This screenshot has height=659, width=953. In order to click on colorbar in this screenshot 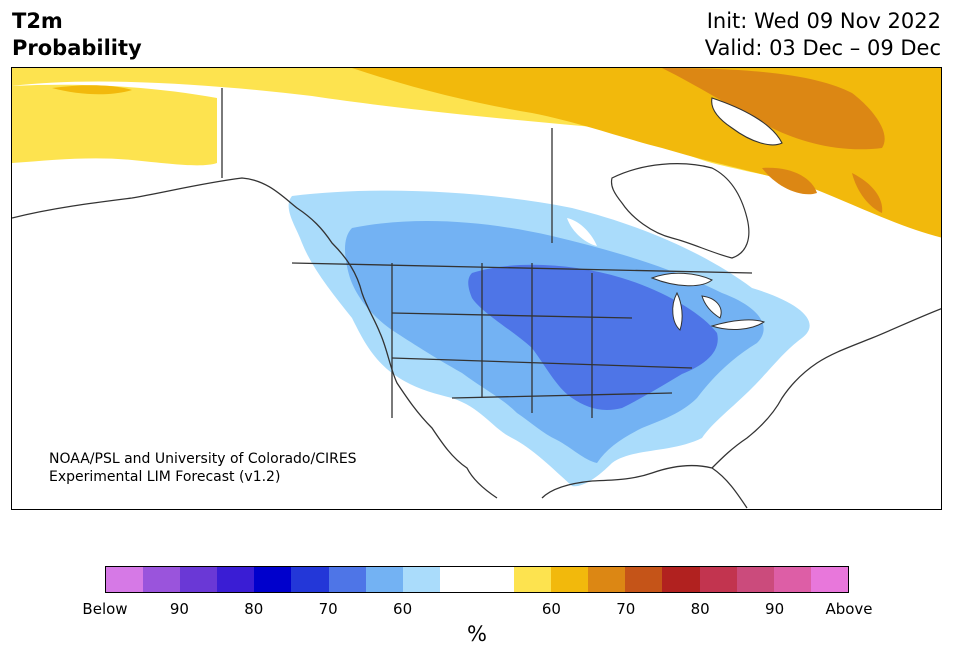, I will do `click(477, 579)`.